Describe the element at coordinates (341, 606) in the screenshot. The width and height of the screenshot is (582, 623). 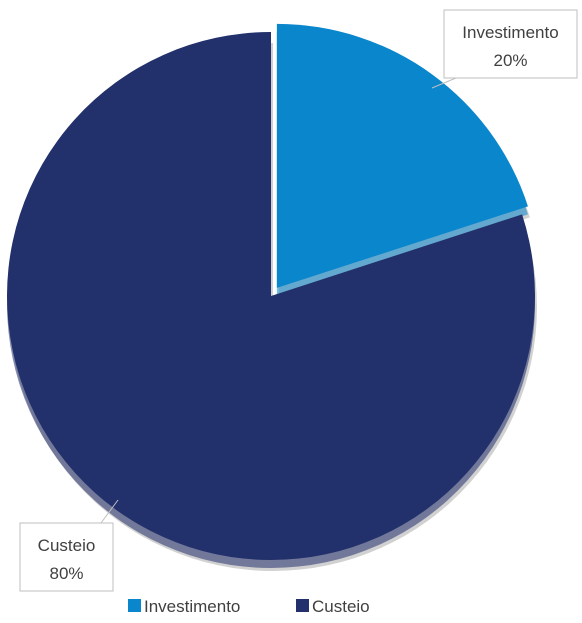
I see `legend-label: Custeio` at that location.